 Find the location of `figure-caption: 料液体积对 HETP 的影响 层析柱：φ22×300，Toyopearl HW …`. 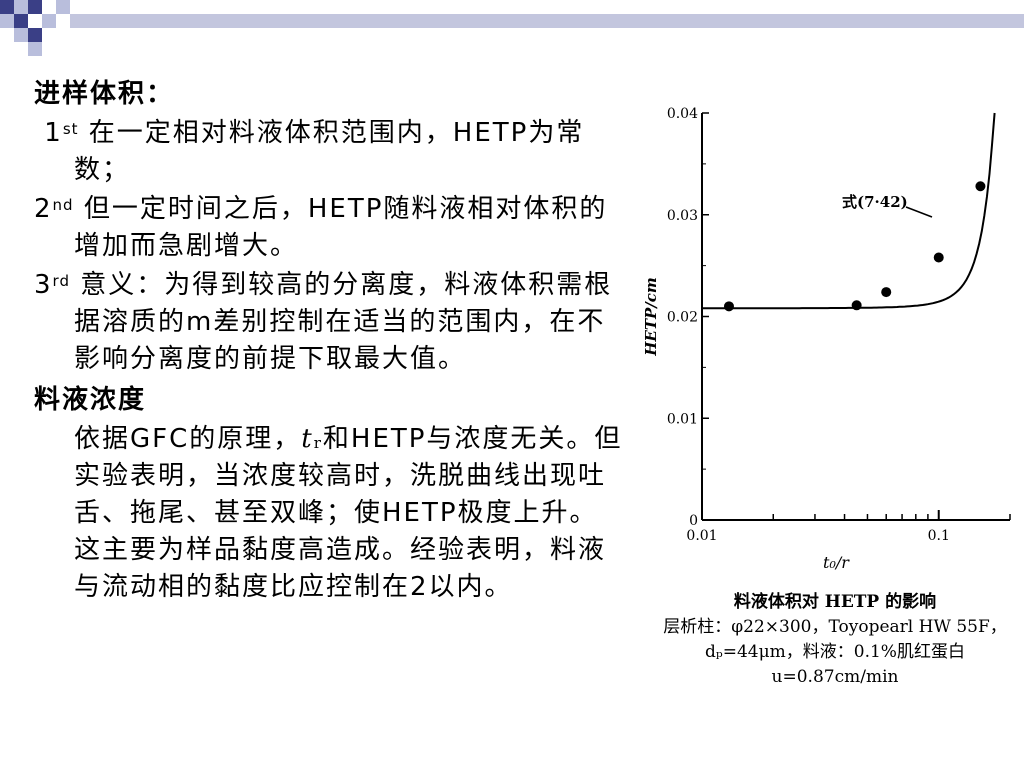

figure-caption: 料液体积对 HETP 的影响 层析柱：φ22×300，Toyopearl HW … is located at coordinates (835, 640).